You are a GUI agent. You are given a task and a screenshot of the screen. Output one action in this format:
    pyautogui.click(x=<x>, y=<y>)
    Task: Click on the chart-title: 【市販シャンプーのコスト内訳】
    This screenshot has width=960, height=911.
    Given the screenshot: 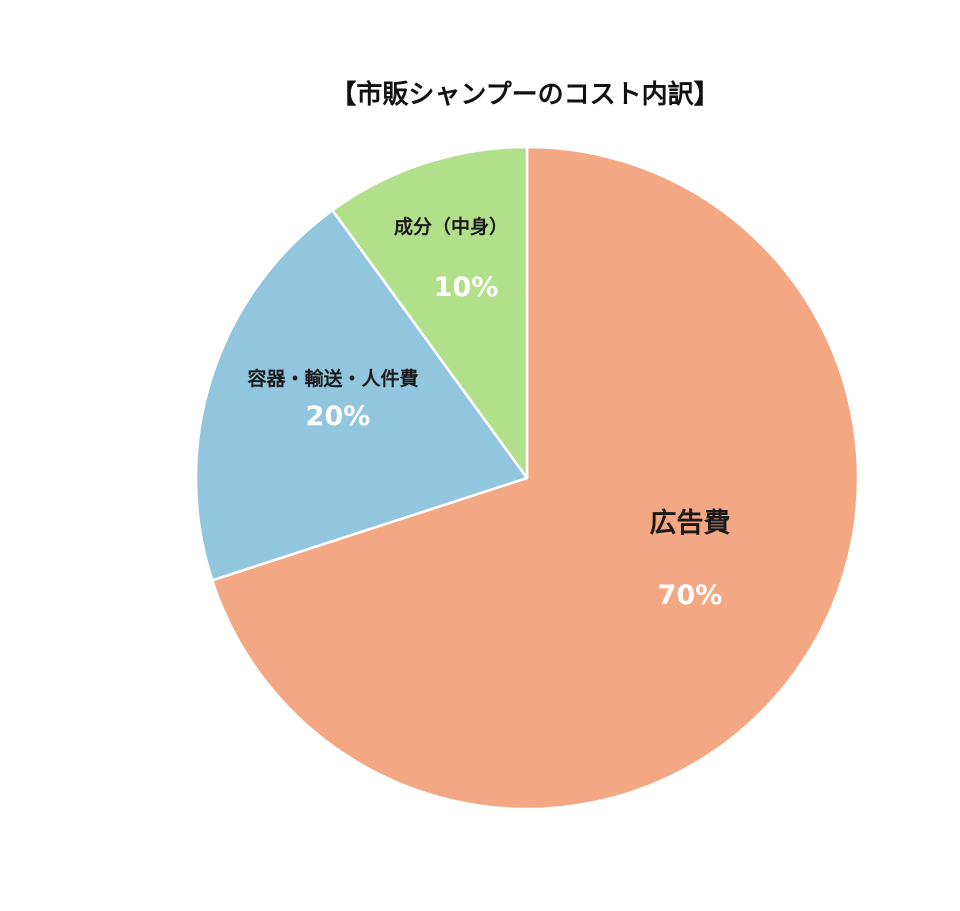 What is the action you would take?
    pyautogui.click(x=524, y=94)
    